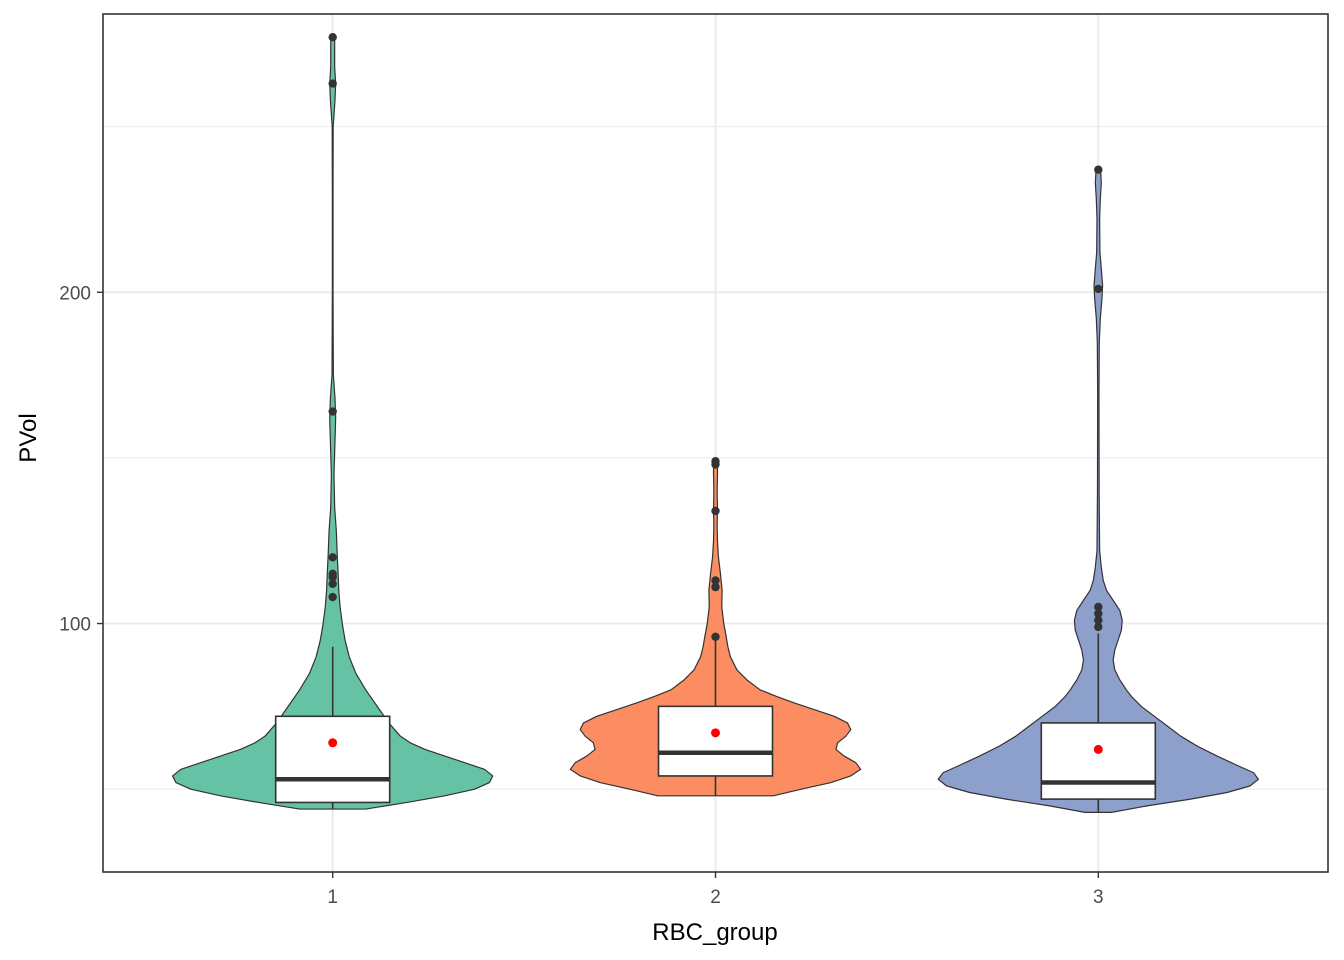 This screenshot has width=1344, height=960. Describe the element at coordinates (715, 897) in the screenshot. I see `x-tick-label: 2` at that location.